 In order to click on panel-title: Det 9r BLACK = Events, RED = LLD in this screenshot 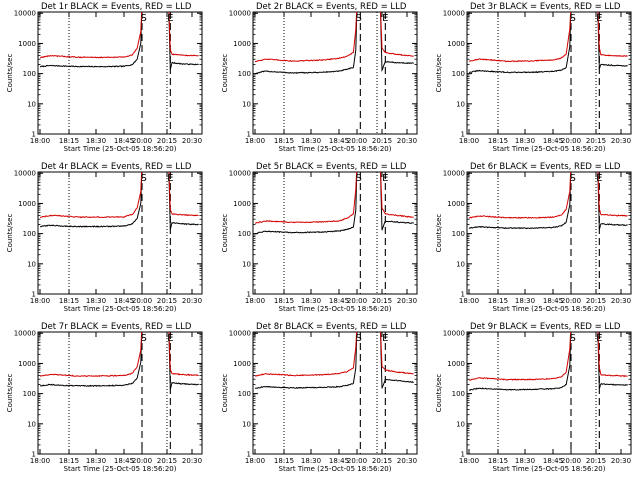, I will do `click(545, 327)`.